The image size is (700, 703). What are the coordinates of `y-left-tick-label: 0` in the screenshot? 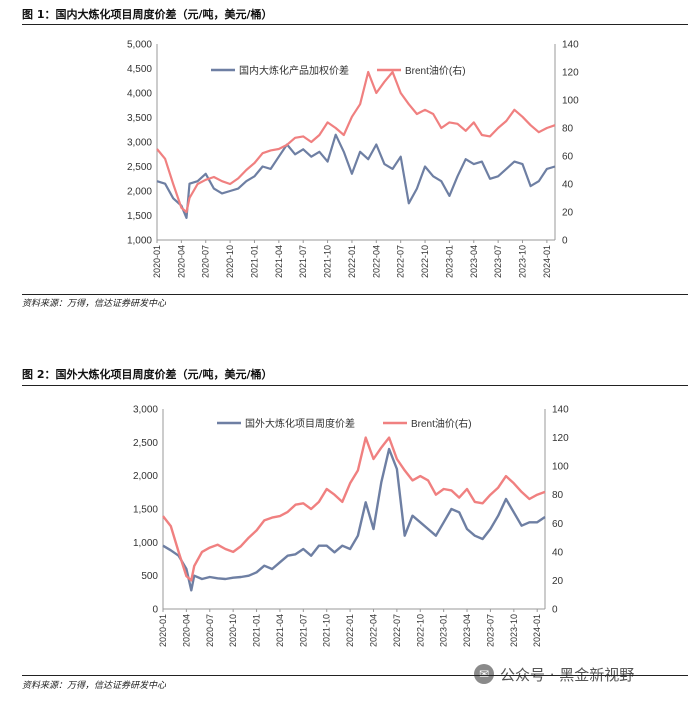 It's located at (155, 610).